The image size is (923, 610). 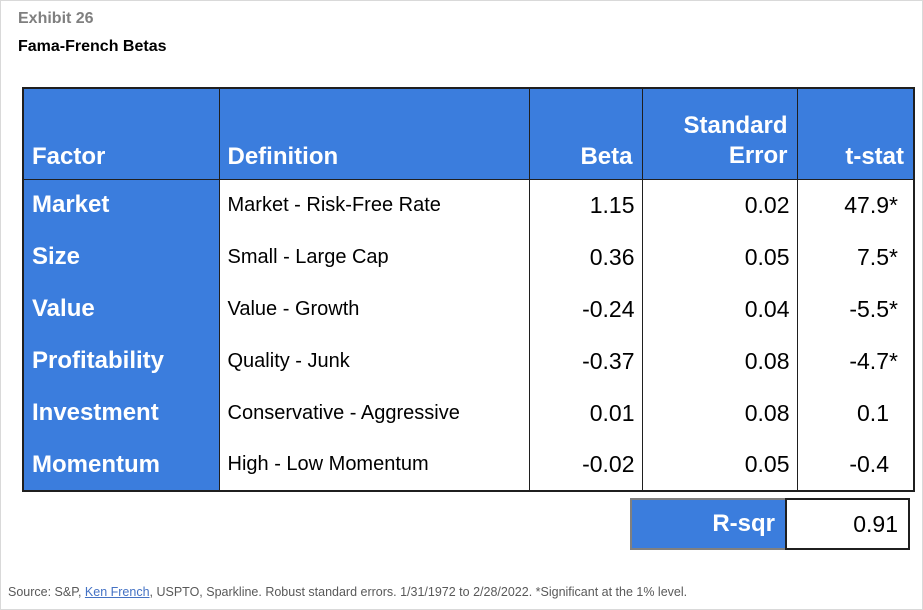 I want to click on r-squared-value: 0.91, so click(x=847, y=524).